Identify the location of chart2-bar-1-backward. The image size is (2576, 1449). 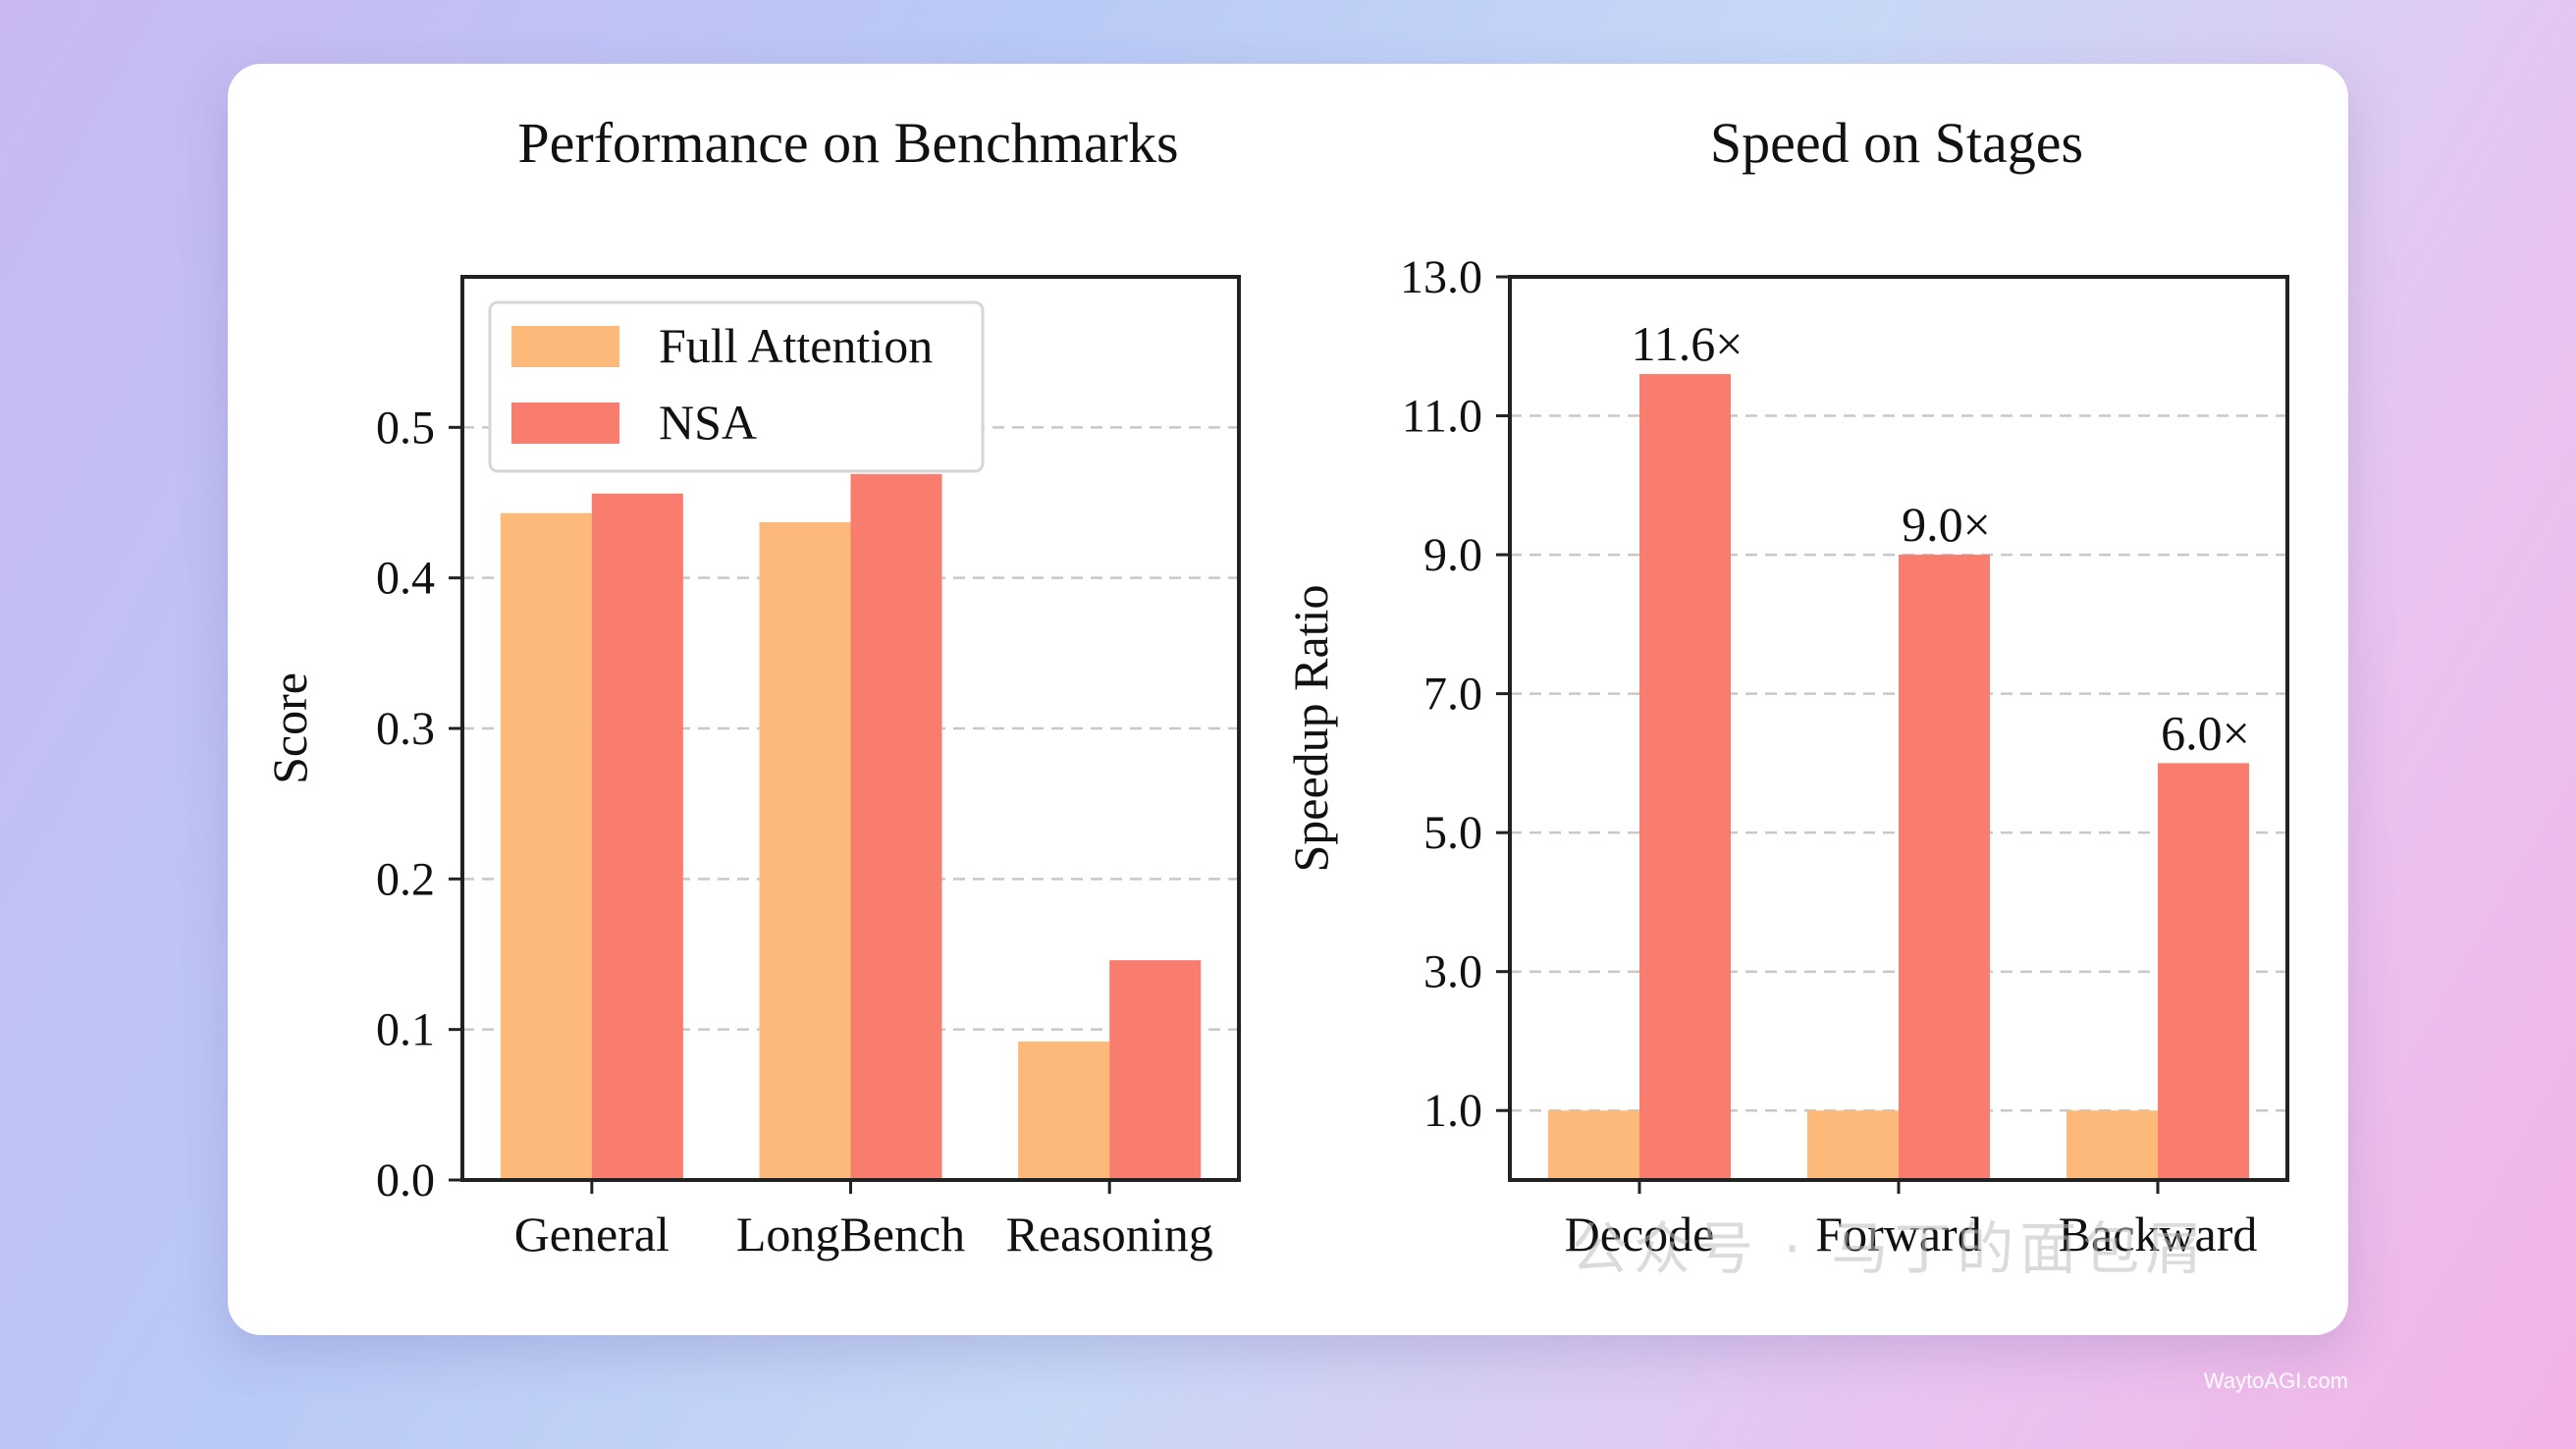
(2112, 1145).